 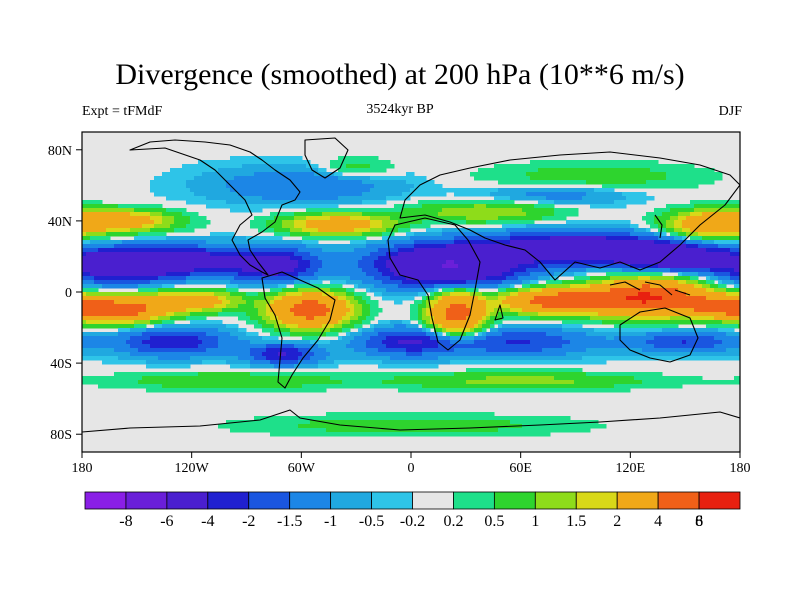 What do you see at coordinates (60, 151) in the screenshot?
I see `lat-tick-label: 80N` at bounding box center [60, 151].